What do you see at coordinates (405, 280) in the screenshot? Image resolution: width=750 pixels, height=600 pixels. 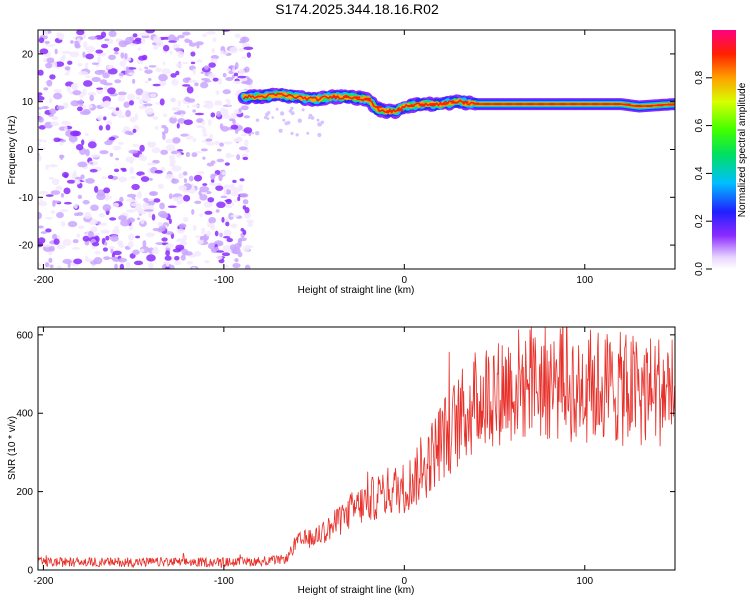 I see `x-tick-label: 0` at bounding box center [405, 280].